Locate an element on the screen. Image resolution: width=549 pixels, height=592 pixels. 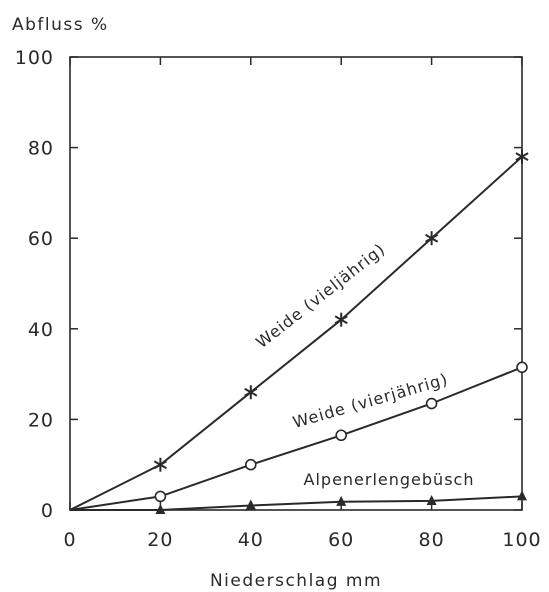
x-tick-label: 40 is located at coordinates (251, 540).